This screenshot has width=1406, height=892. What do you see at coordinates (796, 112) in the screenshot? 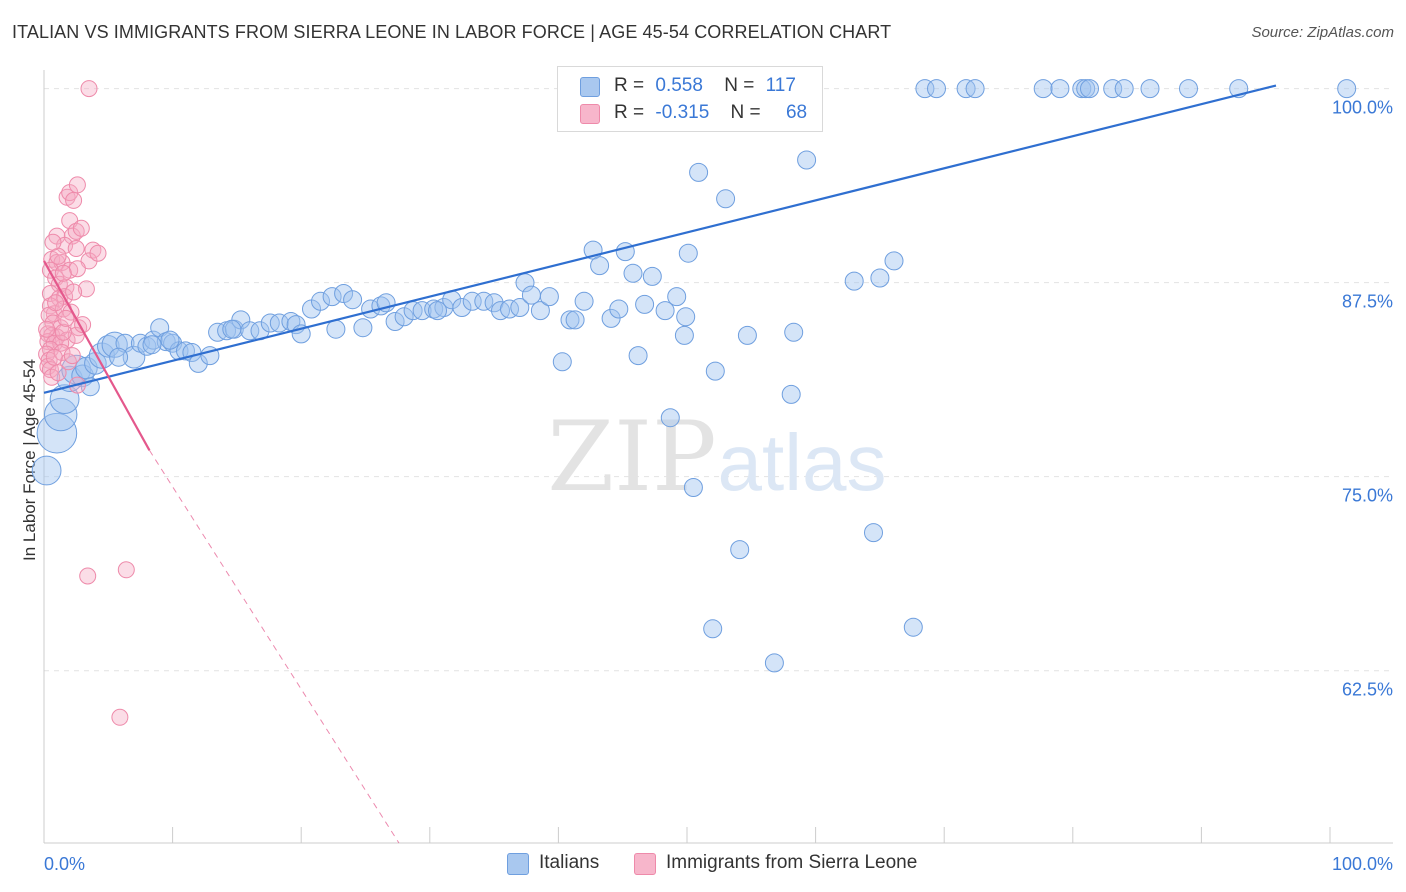
I see `legend-n-value-sierra-leone: 68` at bounding box center [796, 112].